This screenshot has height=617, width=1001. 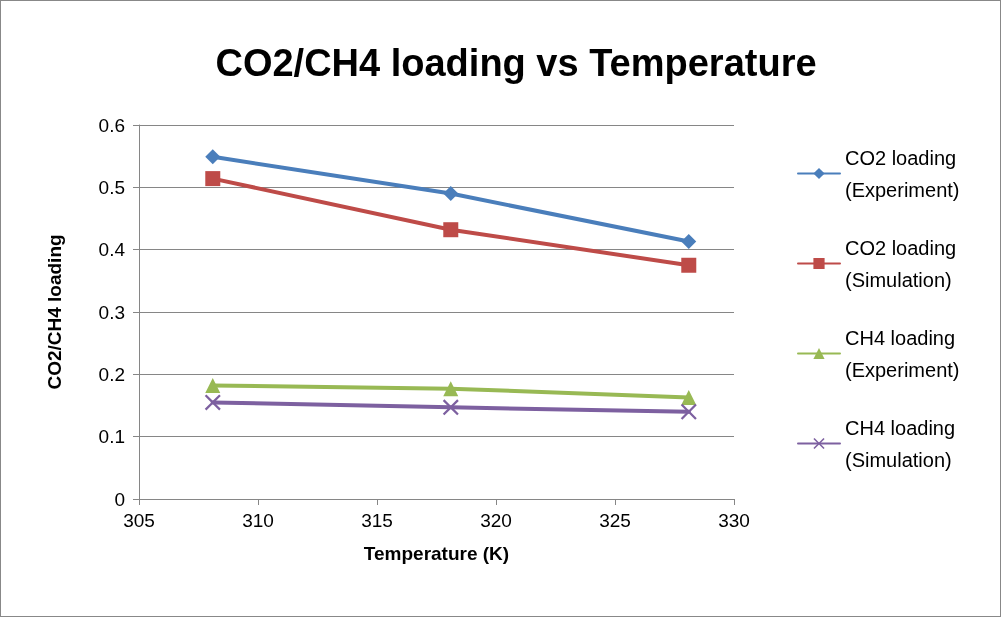 What do you see at coordinates (112, 250) in the screenshot?
I see `y-tick-label: 0.4` at bounding box center [112, 250].